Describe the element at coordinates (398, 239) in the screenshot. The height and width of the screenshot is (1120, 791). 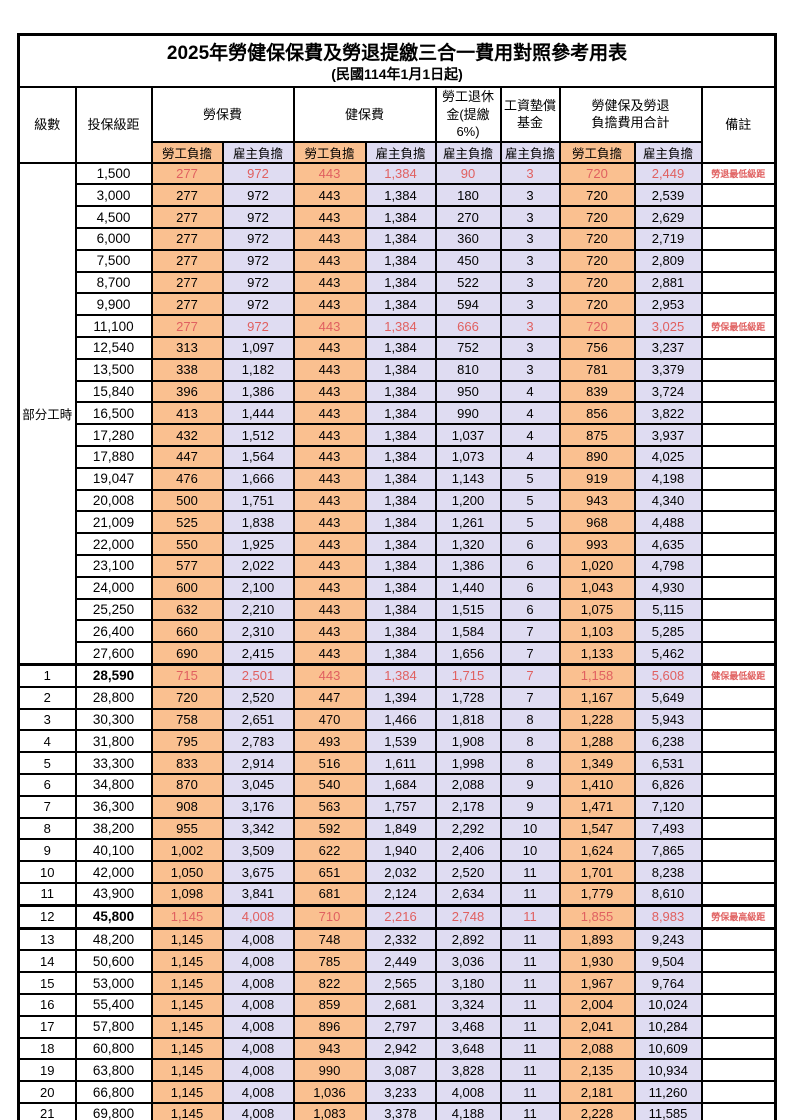
I see `table-row: 6,000 277 972 443 1,384 360 3 720 2,719` at that location.